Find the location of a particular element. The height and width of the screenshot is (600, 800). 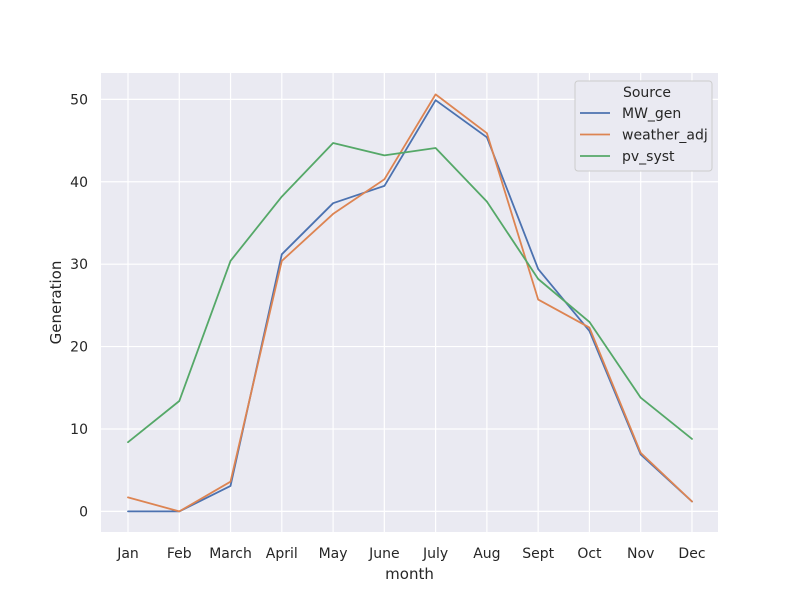

legend-title: Source is located at coordinates (647, 93).